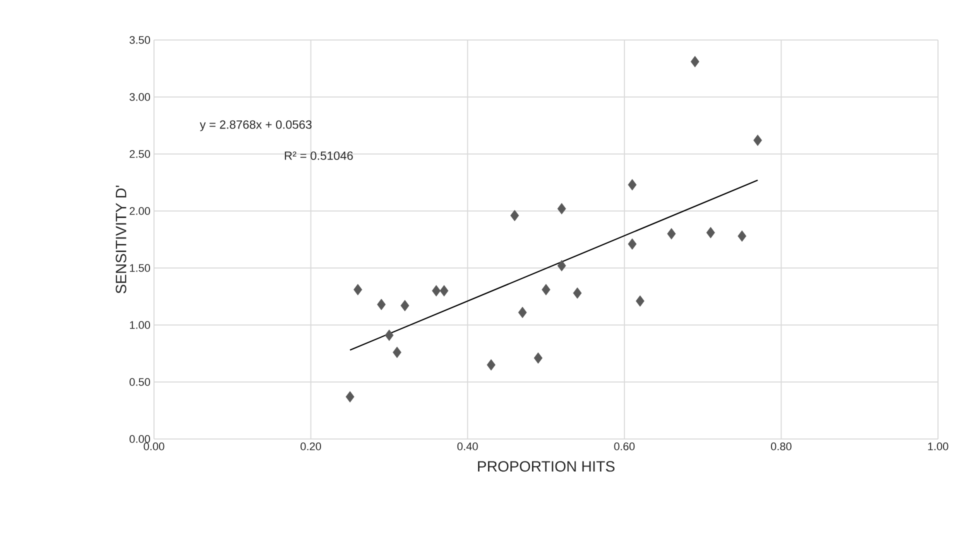 The height and width of the screenshot is (557, 979). Describe the element at coordinates (318, 155) in the screenshot. I see `annotation: R² = 0.51046` at that location.